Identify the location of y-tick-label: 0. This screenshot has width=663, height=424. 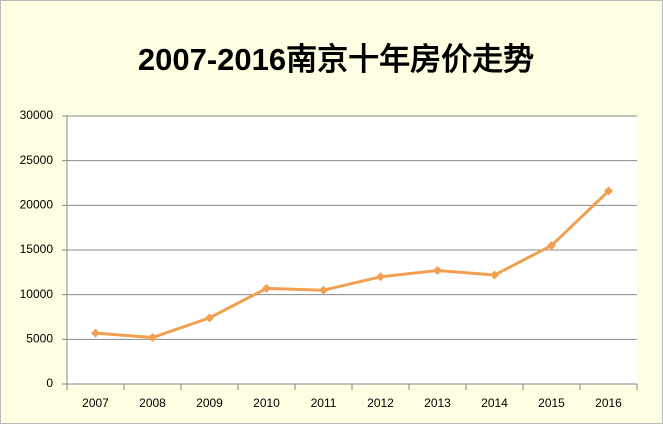
(49, 383).